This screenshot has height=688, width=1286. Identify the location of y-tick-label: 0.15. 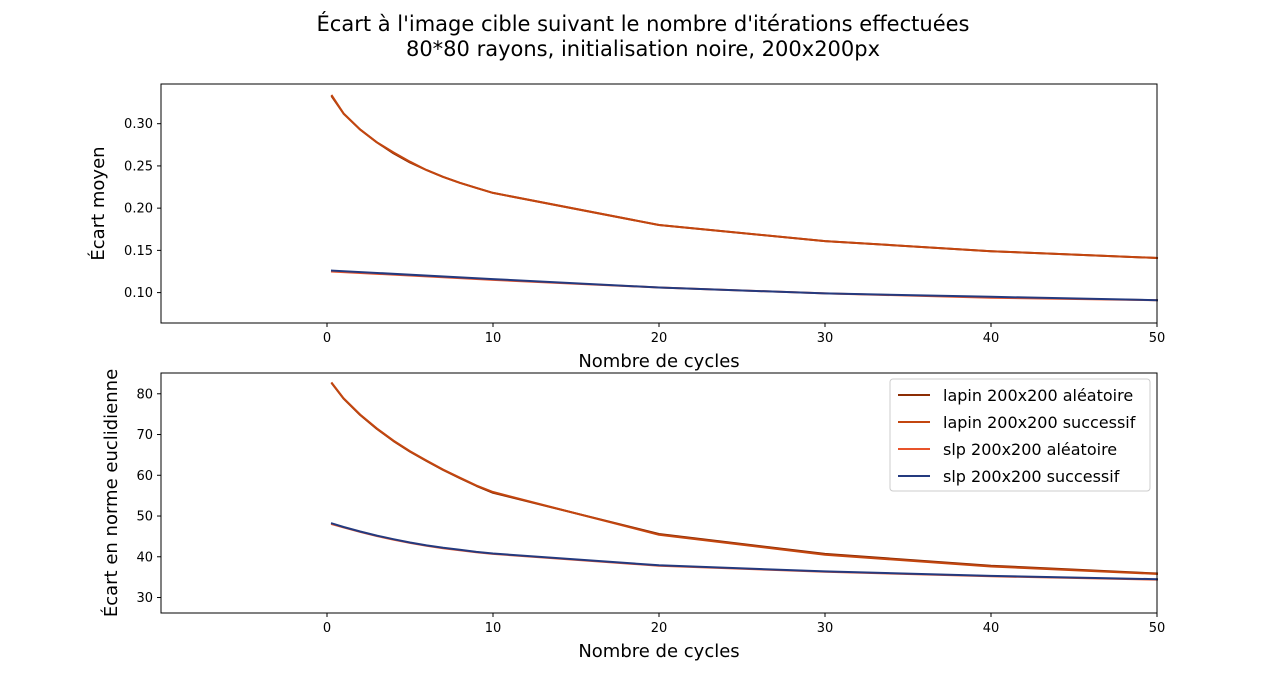
(138, 251).